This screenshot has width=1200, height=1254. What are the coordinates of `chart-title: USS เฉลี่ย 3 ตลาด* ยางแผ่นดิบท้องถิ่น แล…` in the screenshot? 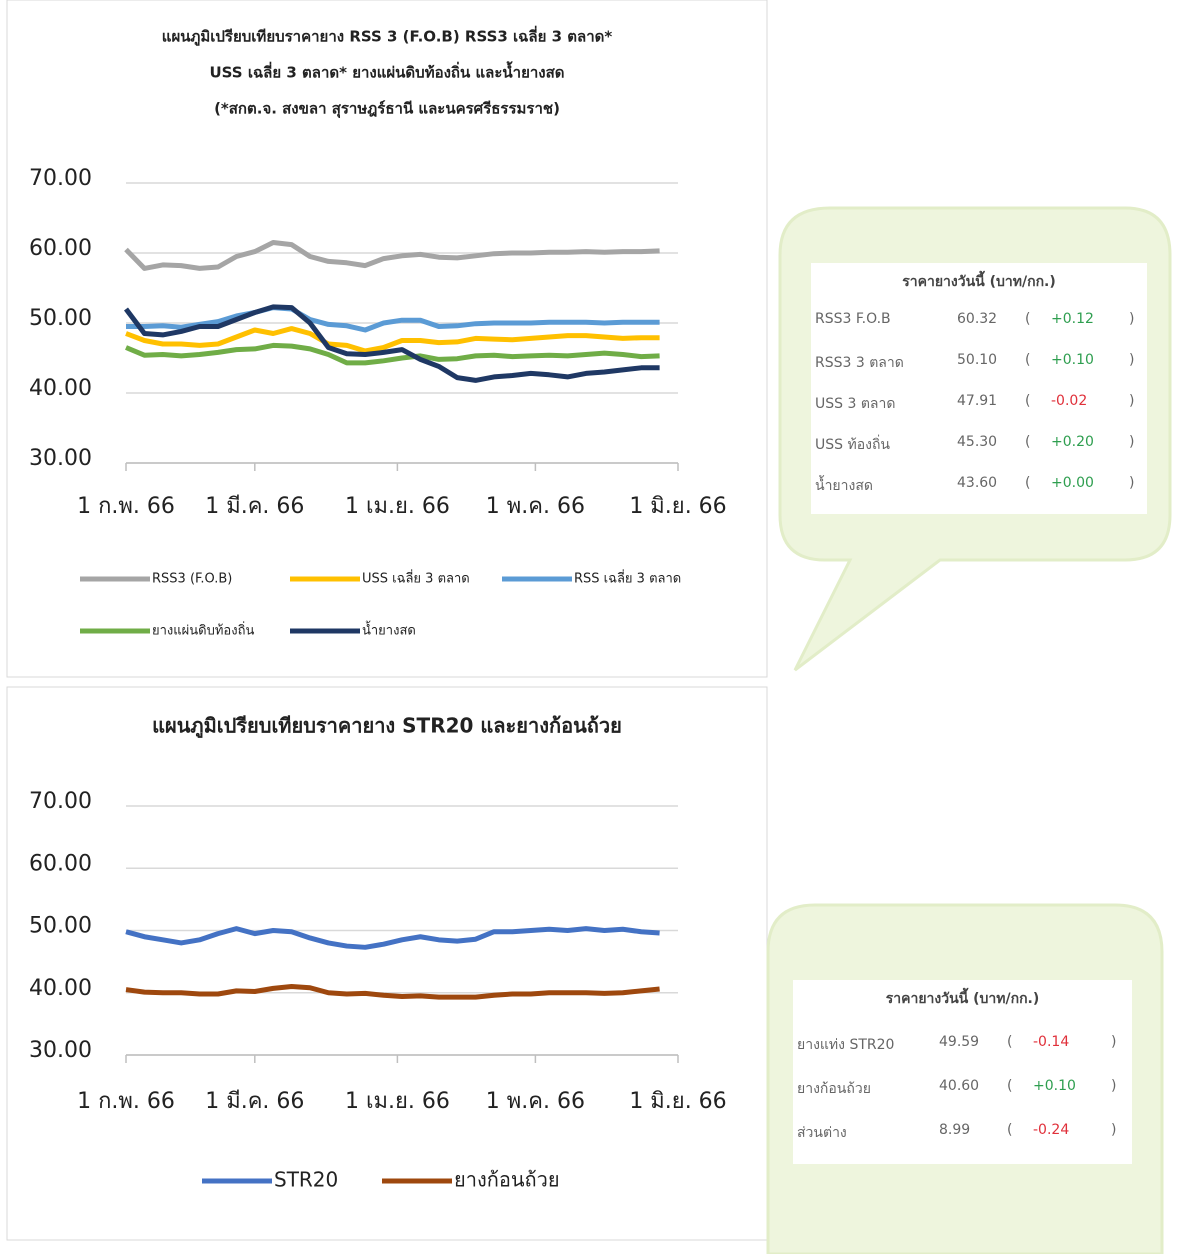 It's located at (386, 71).